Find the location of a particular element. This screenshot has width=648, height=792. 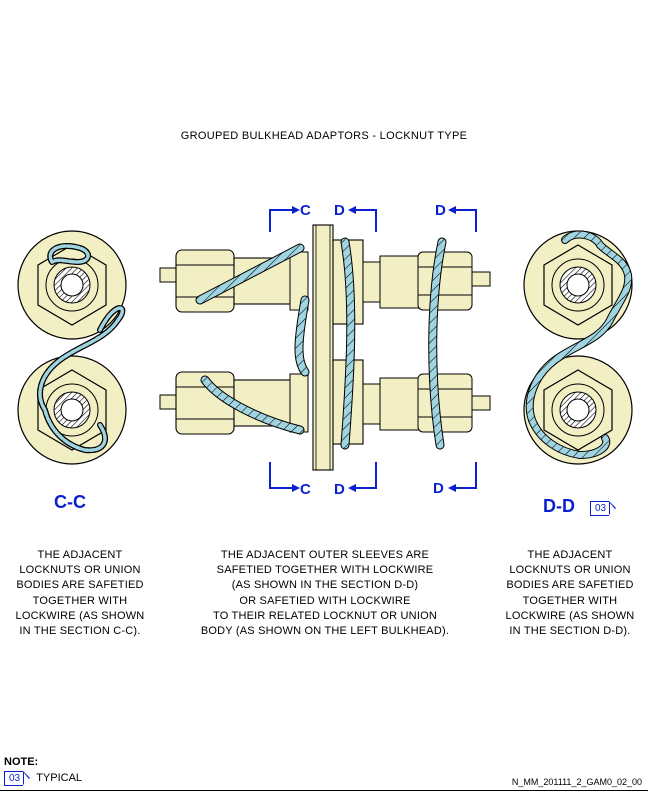

drawing-id: N_MM_201111_2_GAM0_02_00 is located at coordinates (576, 782).